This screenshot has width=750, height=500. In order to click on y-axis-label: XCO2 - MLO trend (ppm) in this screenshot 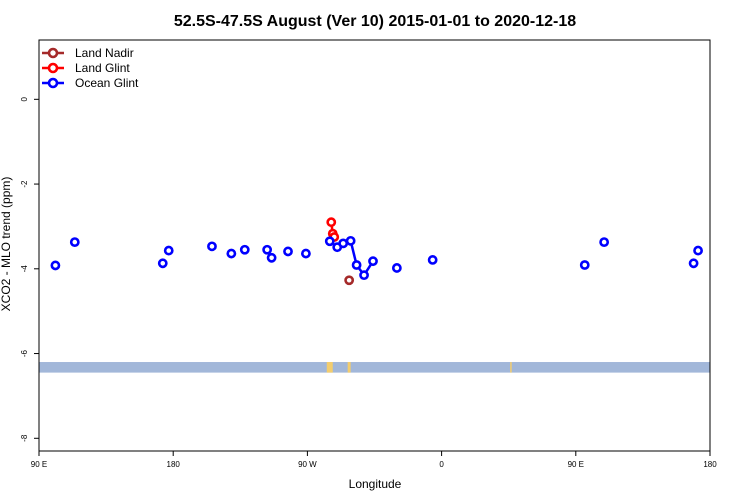, I will do `click(6, 244)`.